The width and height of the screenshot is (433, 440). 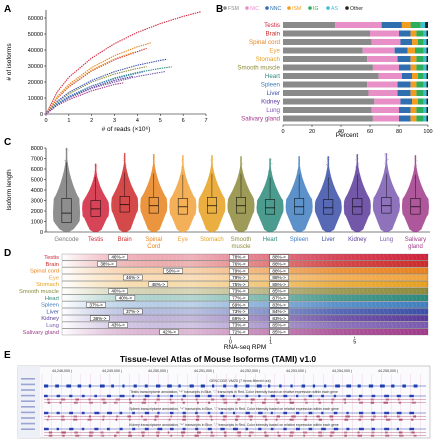 What do you see at coordinates (239, 284) in the screenshot?
I see `threshold-label: 75%->` at bounding box center [239, 284].